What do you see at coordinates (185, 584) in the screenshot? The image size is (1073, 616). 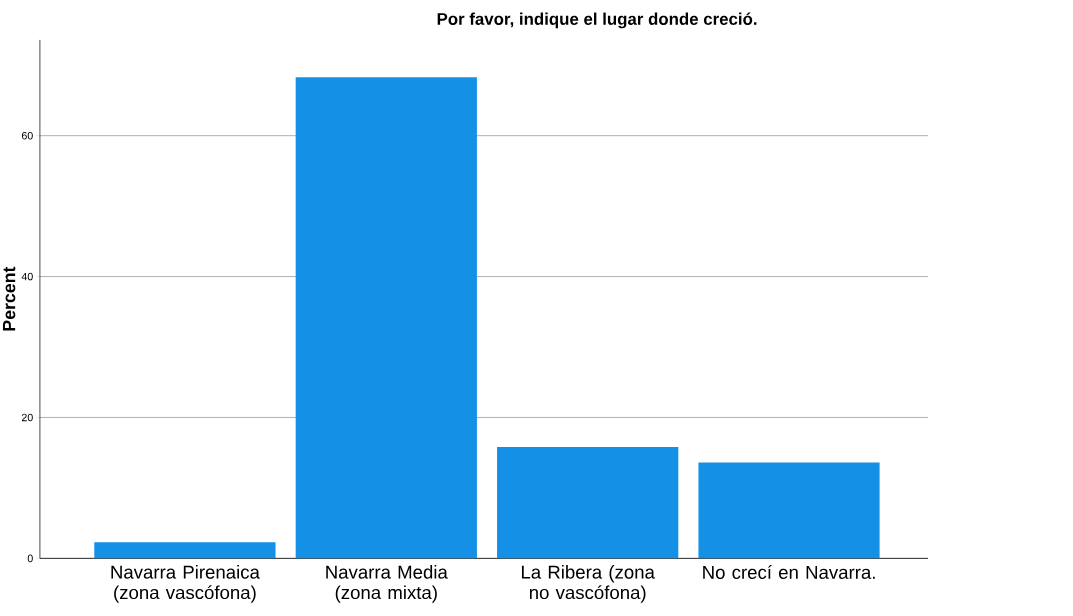 I see `x-tick-label: Navarra Pirenaica (zona vascófona)` at bounding box center [185, 584].